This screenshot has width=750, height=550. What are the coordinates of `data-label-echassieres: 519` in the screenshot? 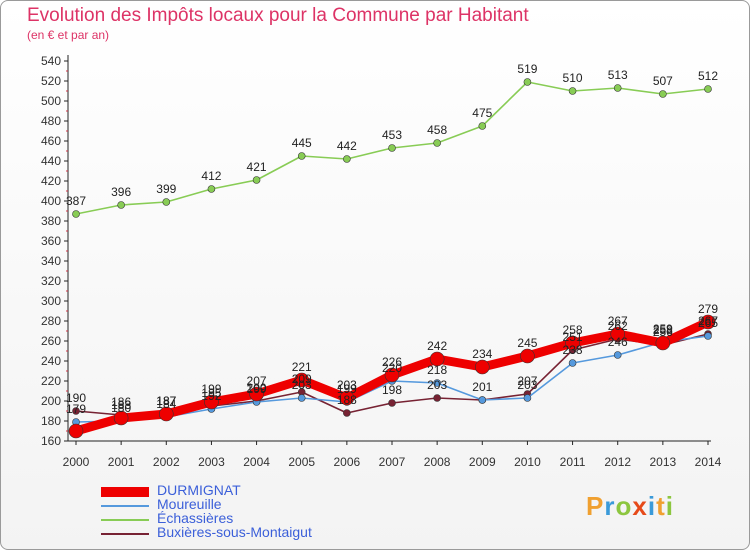 It's located at (527, 69).